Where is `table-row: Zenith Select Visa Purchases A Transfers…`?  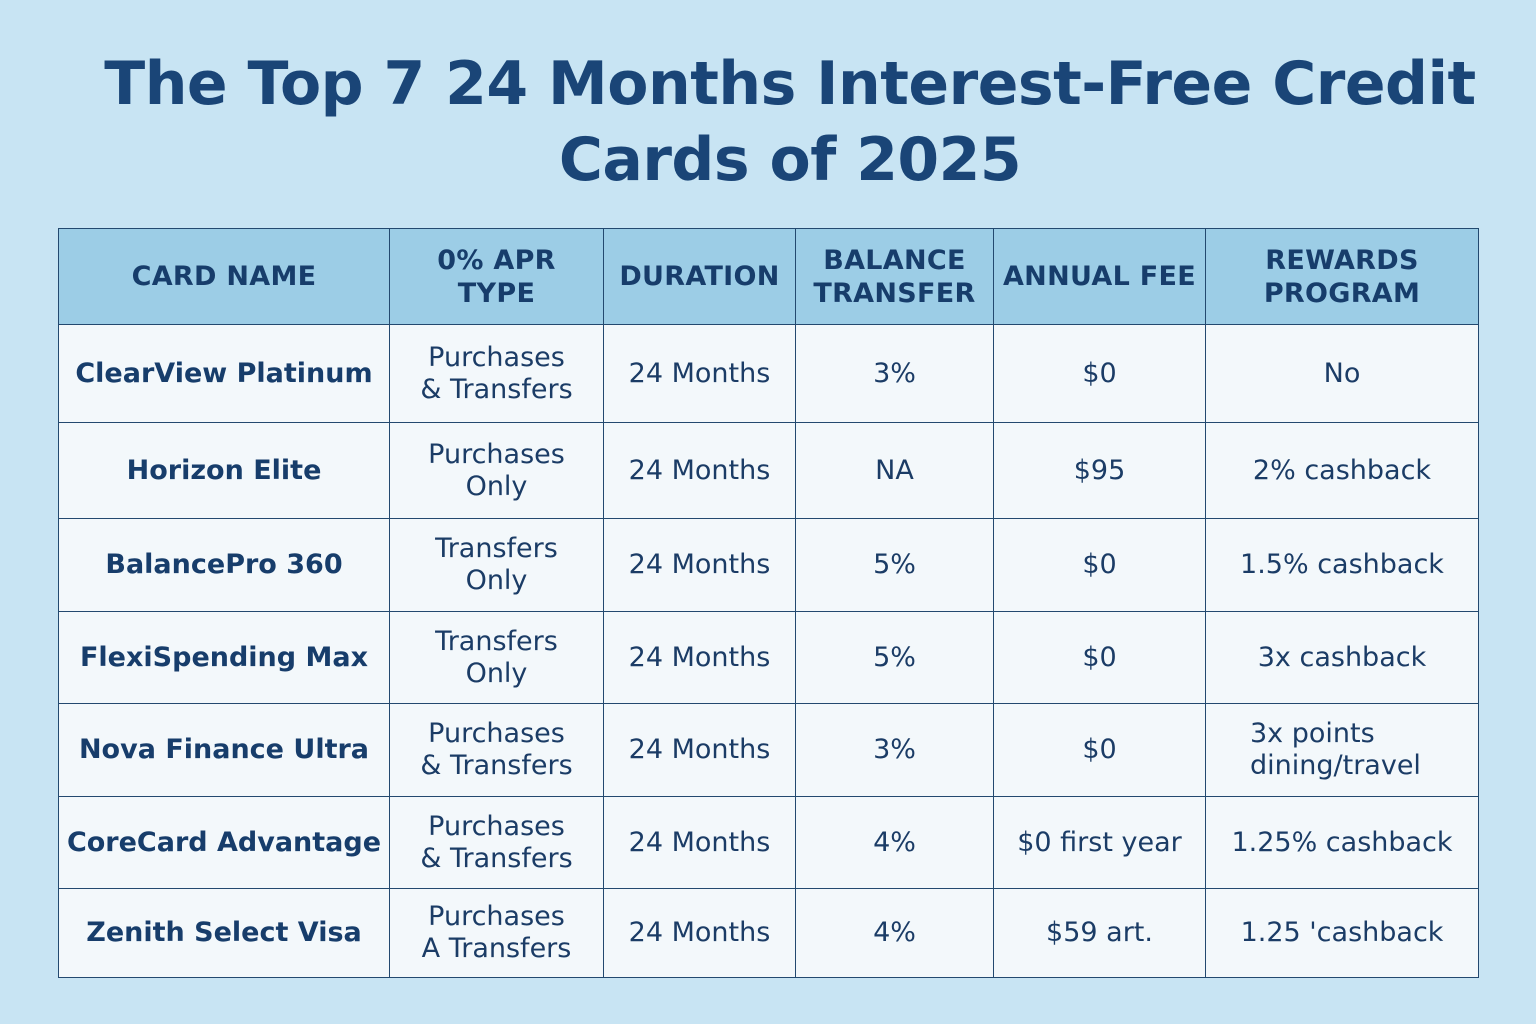 table-row: Zenith Select Visa Purchases A Transfers… is located at coordinates (768, 933).